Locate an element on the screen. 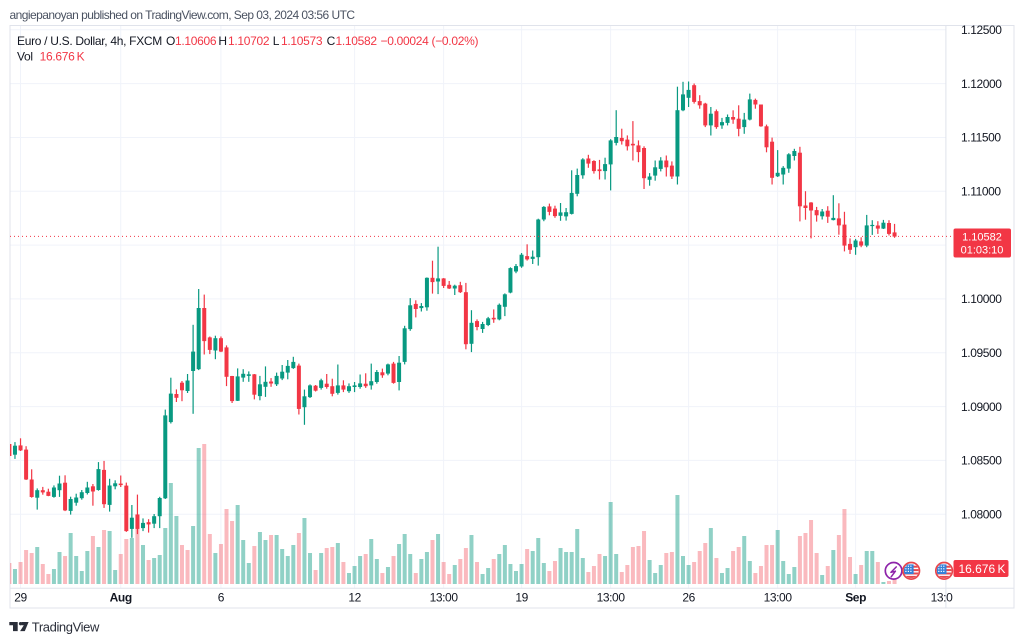 The image size is (1024, 643). svg-text: Aug is located at coordinates (121, 598).